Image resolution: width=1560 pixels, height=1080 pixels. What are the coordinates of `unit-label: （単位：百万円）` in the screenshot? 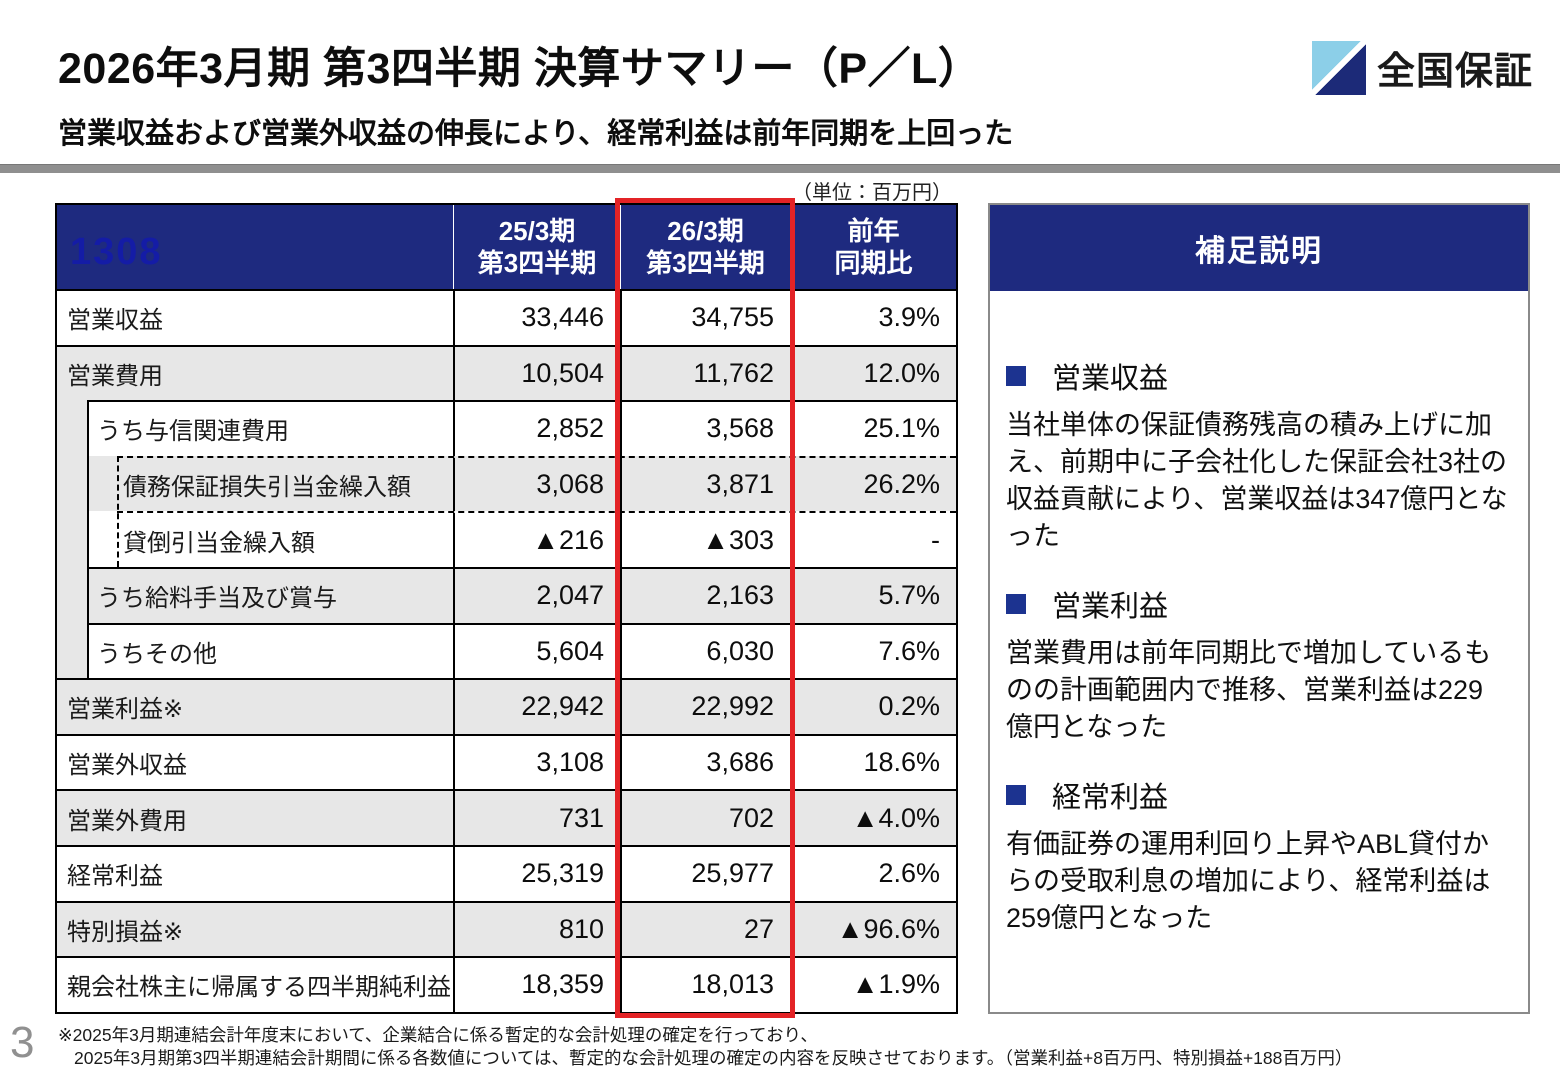 It's located at (872, 193).